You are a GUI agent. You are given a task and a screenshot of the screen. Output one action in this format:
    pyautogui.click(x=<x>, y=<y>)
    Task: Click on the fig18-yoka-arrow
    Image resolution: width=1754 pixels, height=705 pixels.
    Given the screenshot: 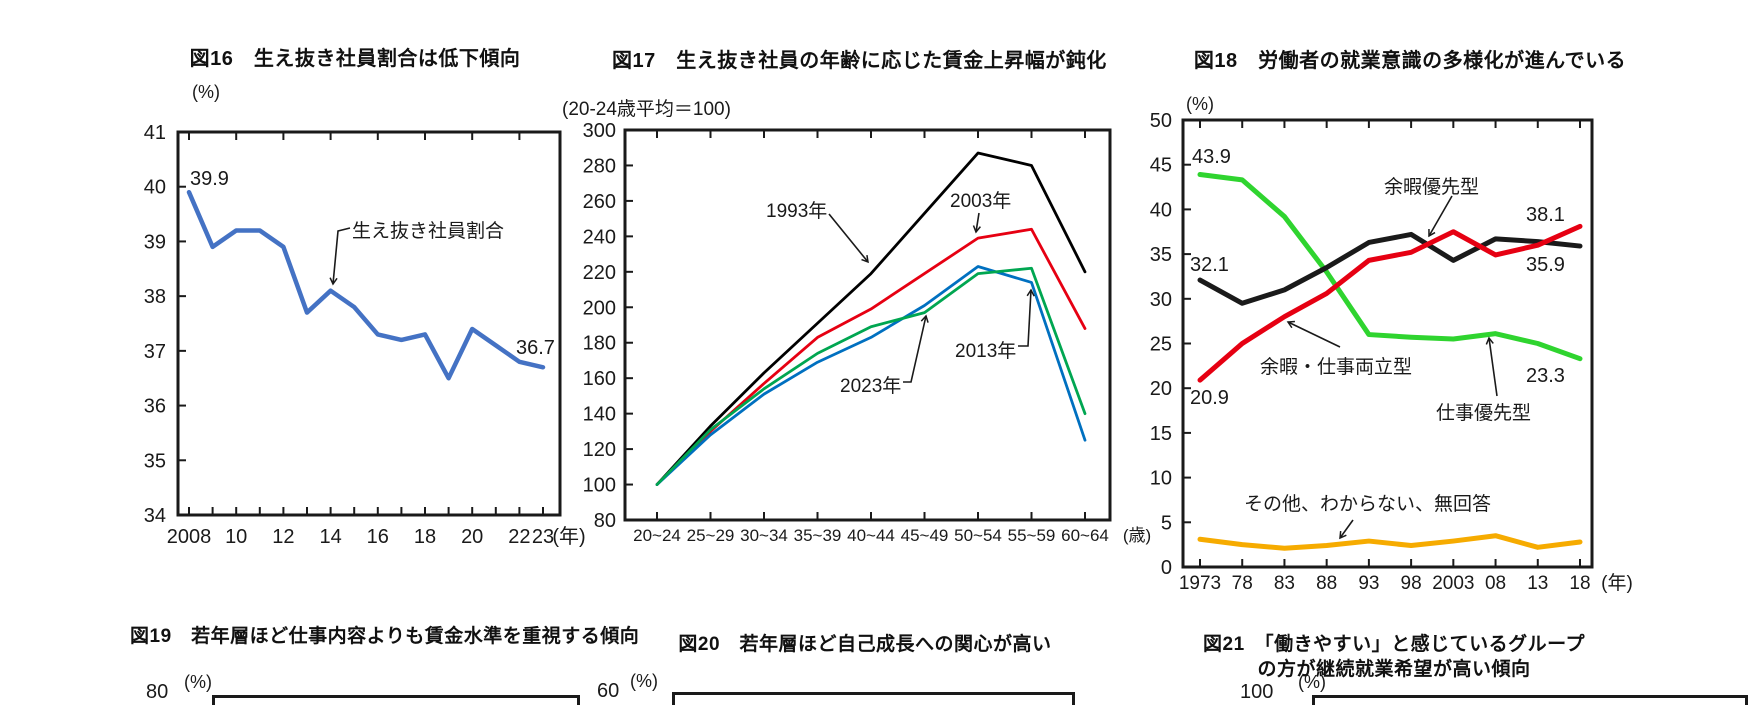 What is the action you would take?
    pyautogui.click(x=1440, y=216)
    